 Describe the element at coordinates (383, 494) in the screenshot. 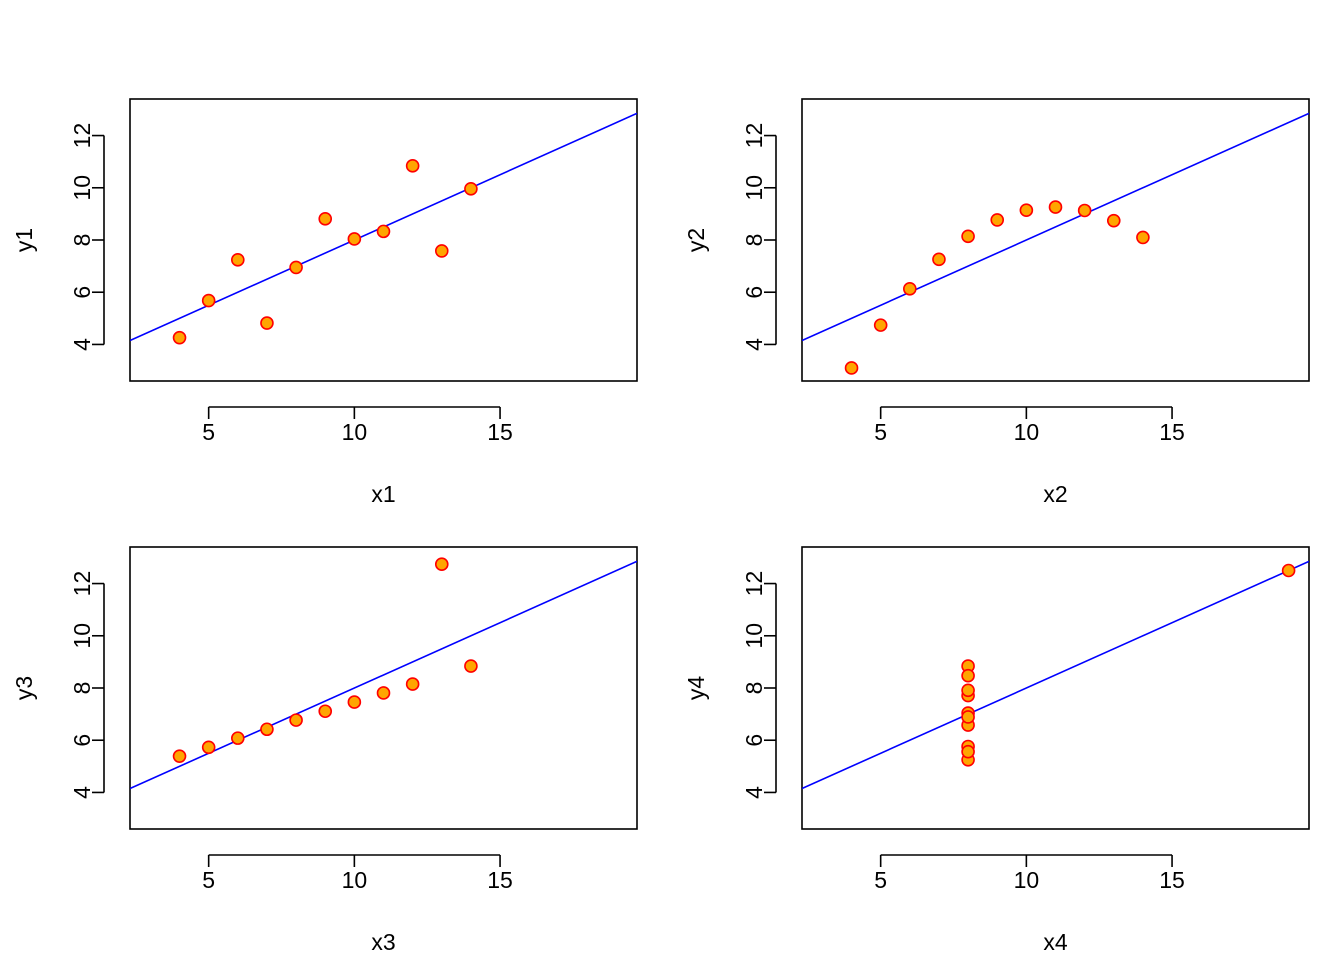

I see `x-axis-label: x1` at that location.